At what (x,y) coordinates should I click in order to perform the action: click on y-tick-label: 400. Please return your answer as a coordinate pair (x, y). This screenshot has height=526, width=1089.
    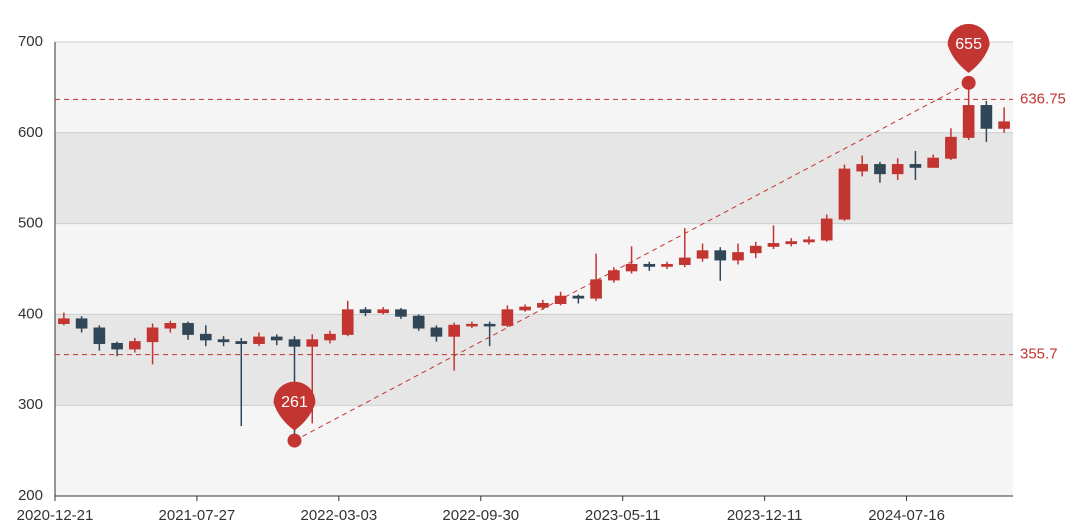
    Looking at the image, I should click on (30, 313).